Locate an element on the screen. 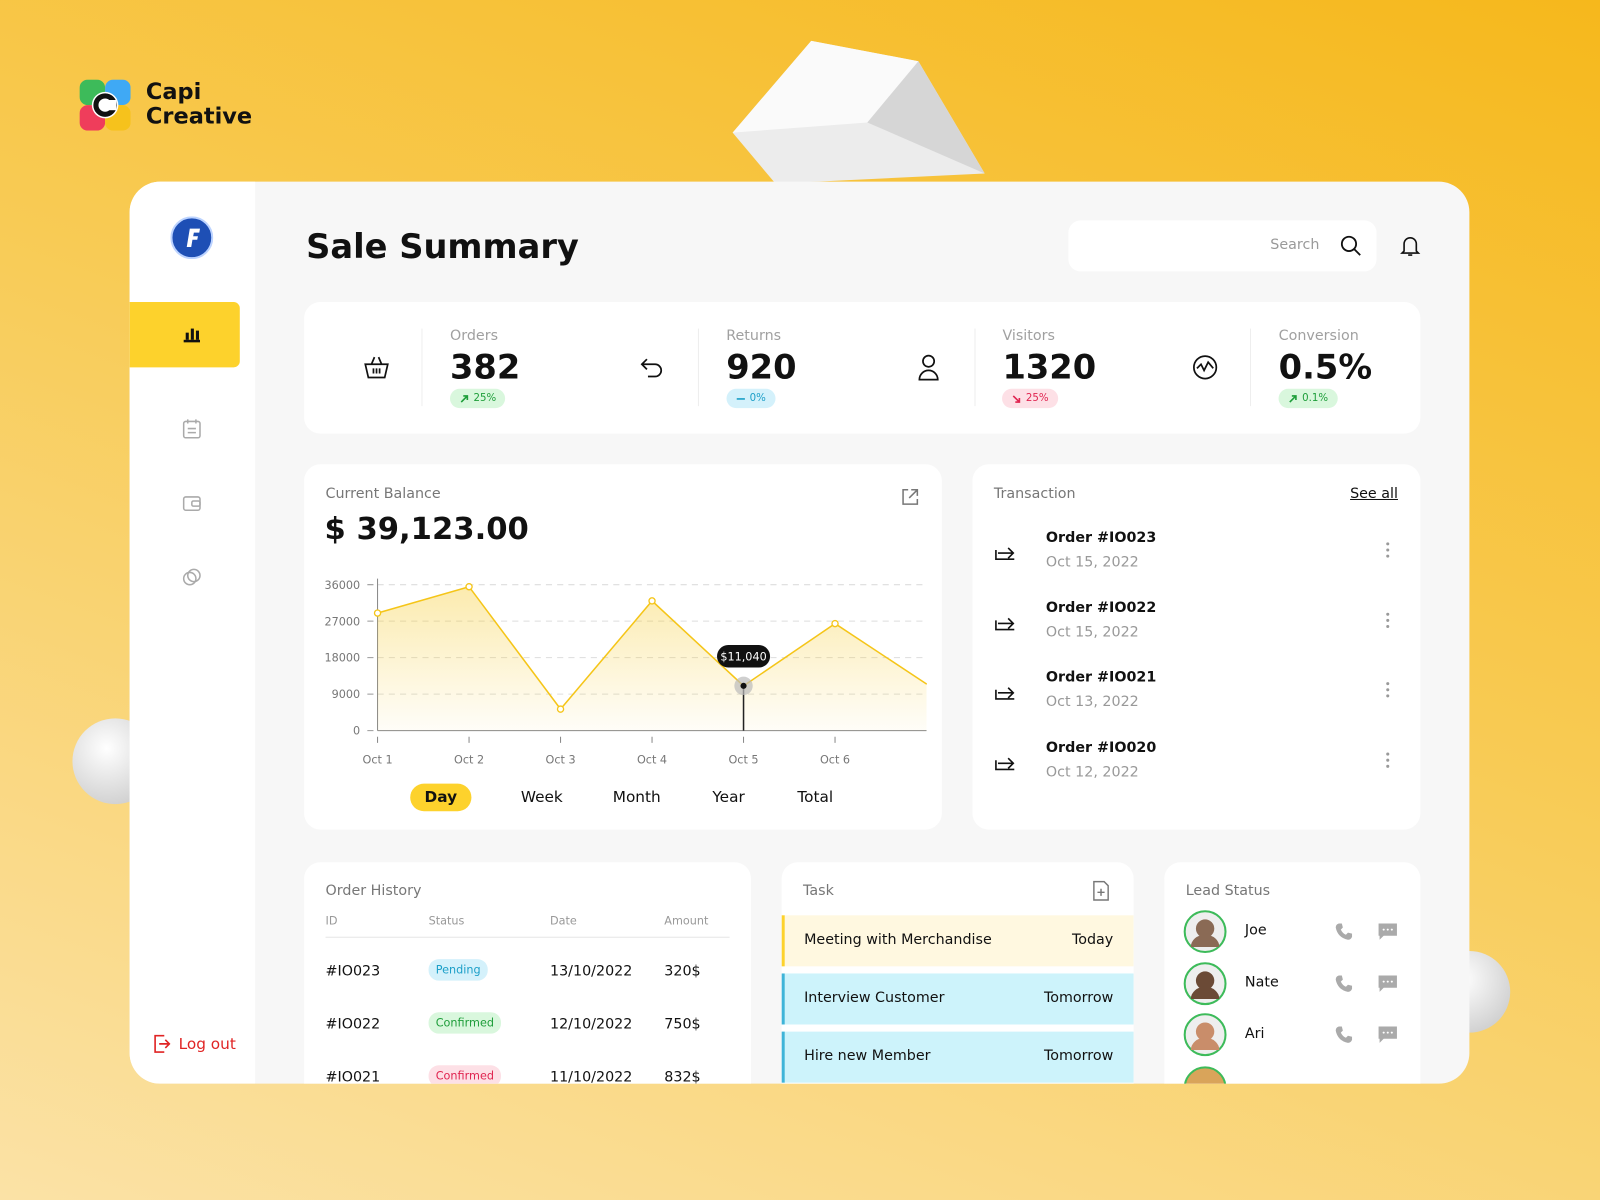 The height and width of the screenshot is (1200, 1600). logout: Log out is located at coordinates (207, 1044).